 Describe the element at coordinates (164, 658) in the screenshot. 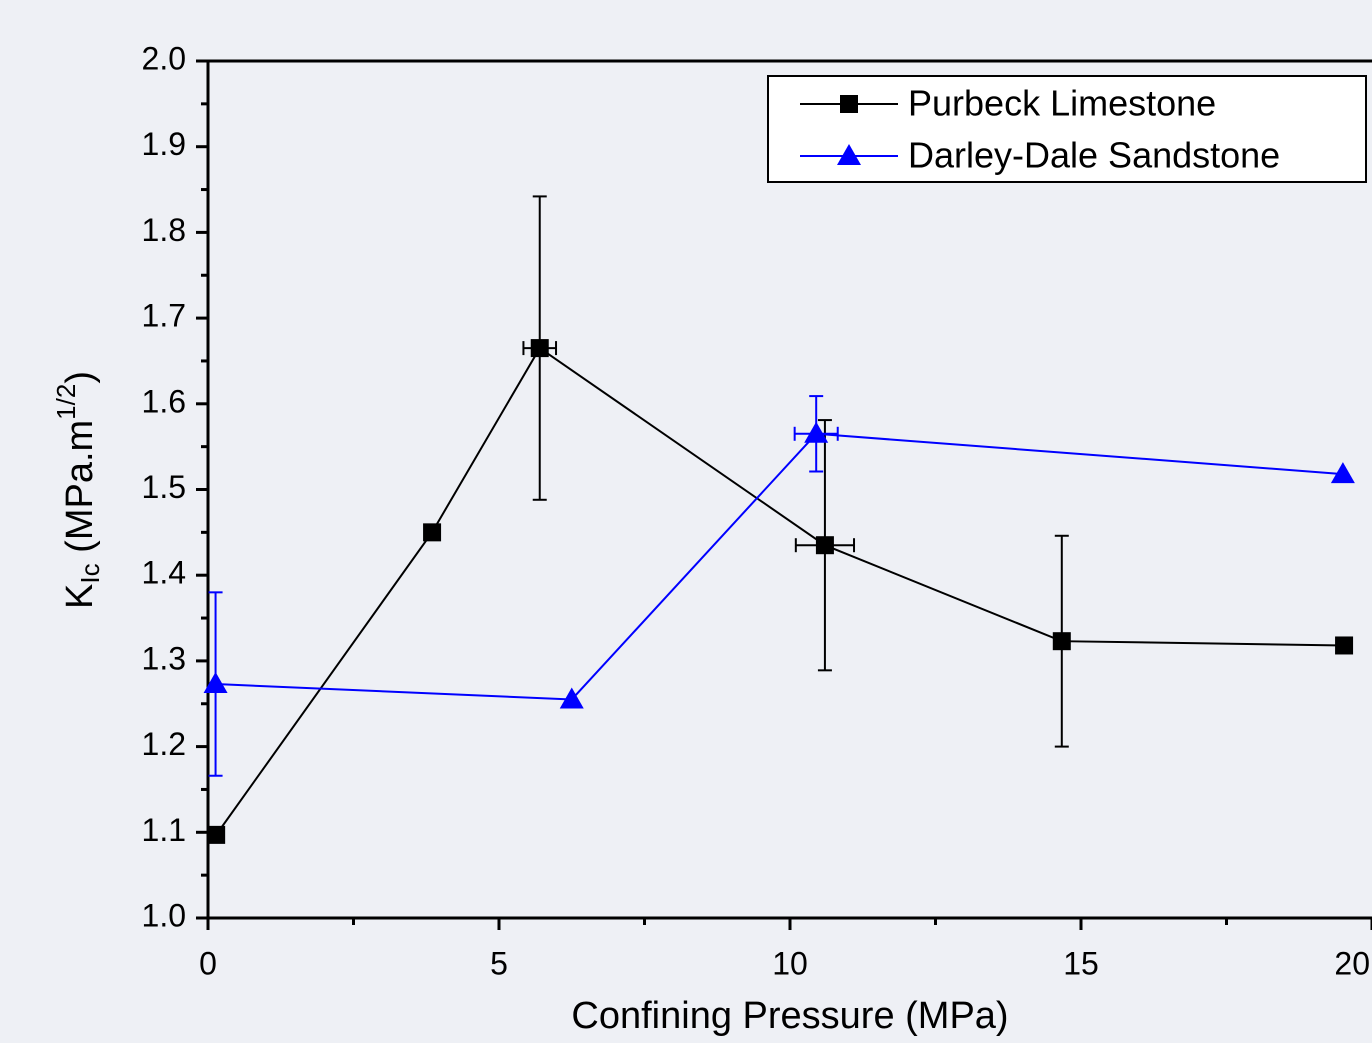

I see `y-tick-label: 1.3` at that location.